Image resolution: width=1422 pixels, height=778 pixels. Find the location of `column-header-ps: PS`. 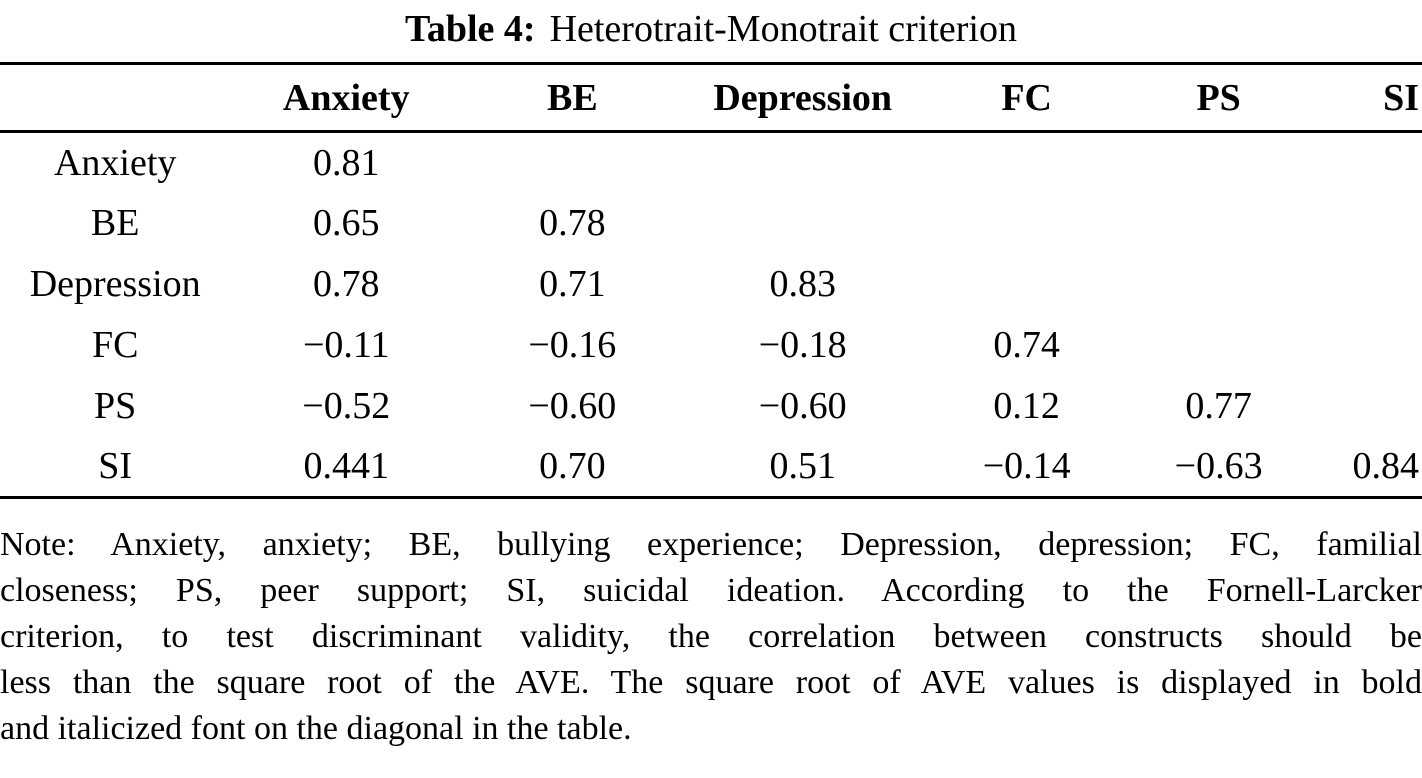

column-header-ps: PS is located at coordinates (1218, 98).